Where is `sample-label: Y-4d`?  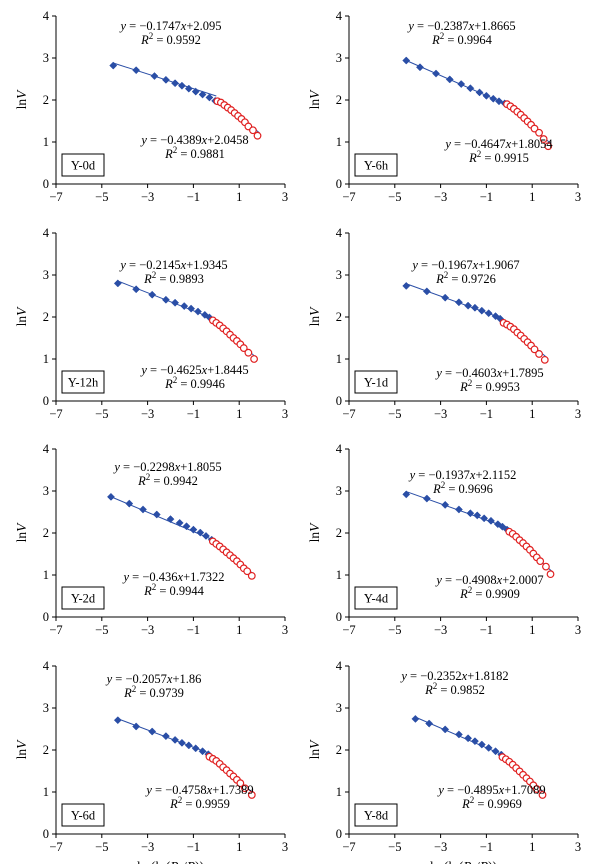 sample-label: Y-4d is located at coordinates (376, 599).